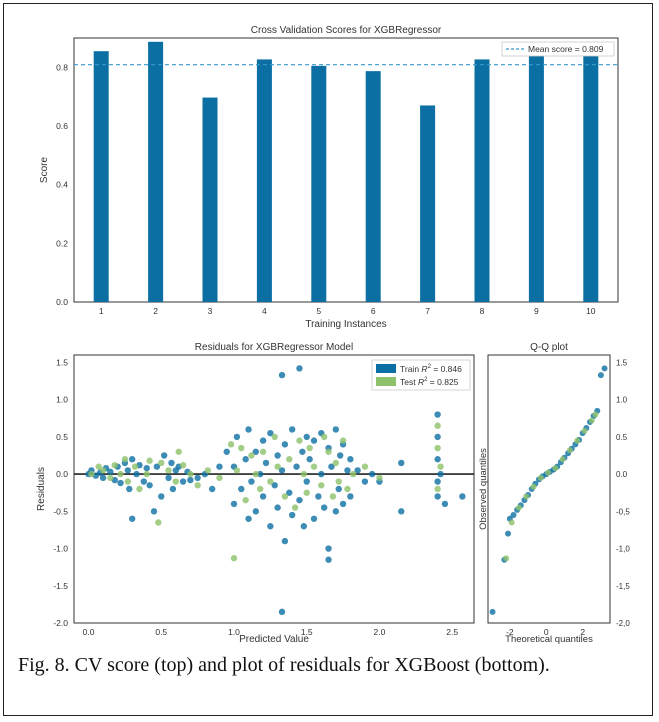 This screenshot has height=722, width=659. I want to click on qq-title: Q-Q plot, so click(549, 347).